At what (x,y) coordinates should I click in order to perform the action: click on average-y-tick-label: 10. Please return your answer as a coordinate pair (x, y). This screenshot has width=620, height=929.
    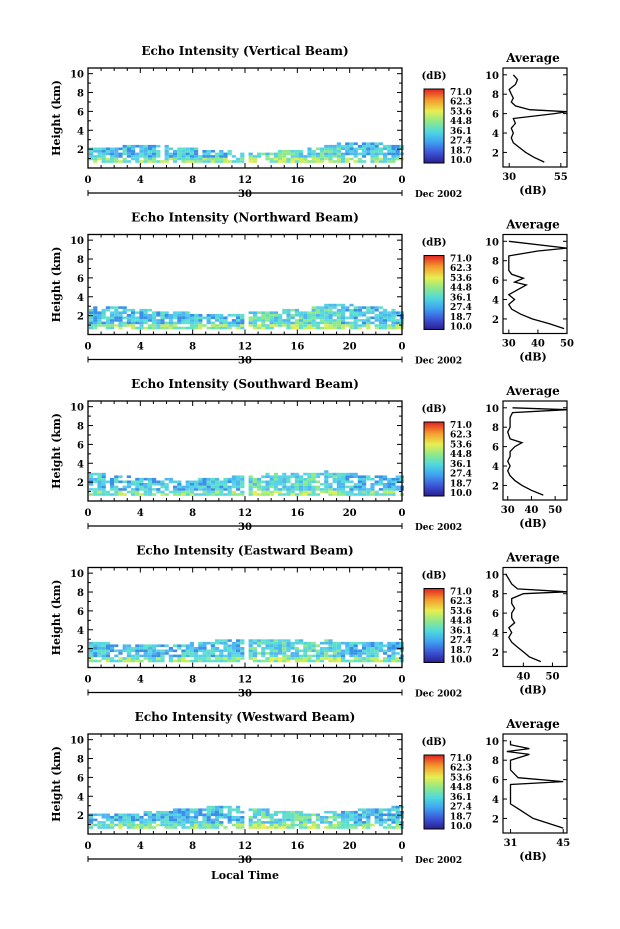
    Looking at the image, I should click on (492, 409).